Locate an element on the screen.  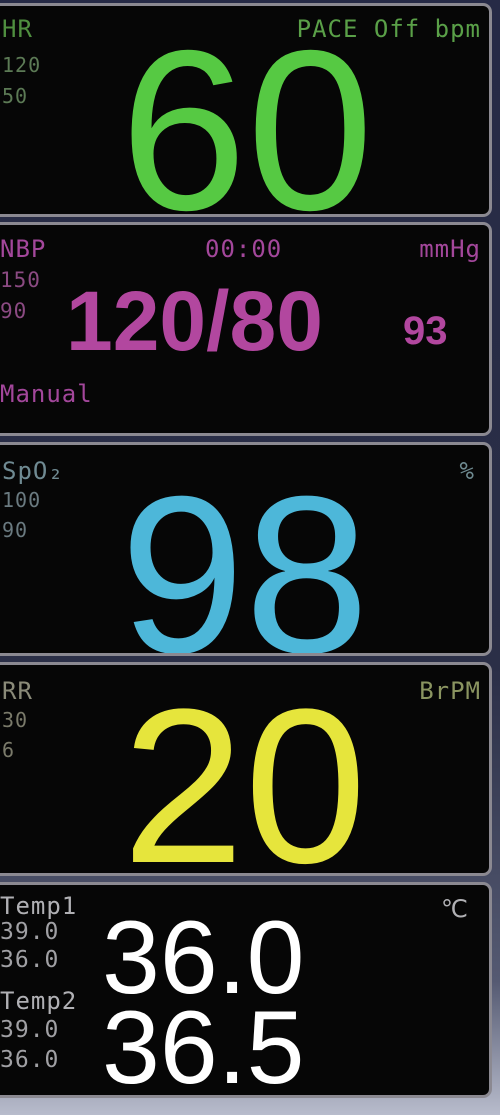
hr-unit: bpm is located at coordinates (457, 29).